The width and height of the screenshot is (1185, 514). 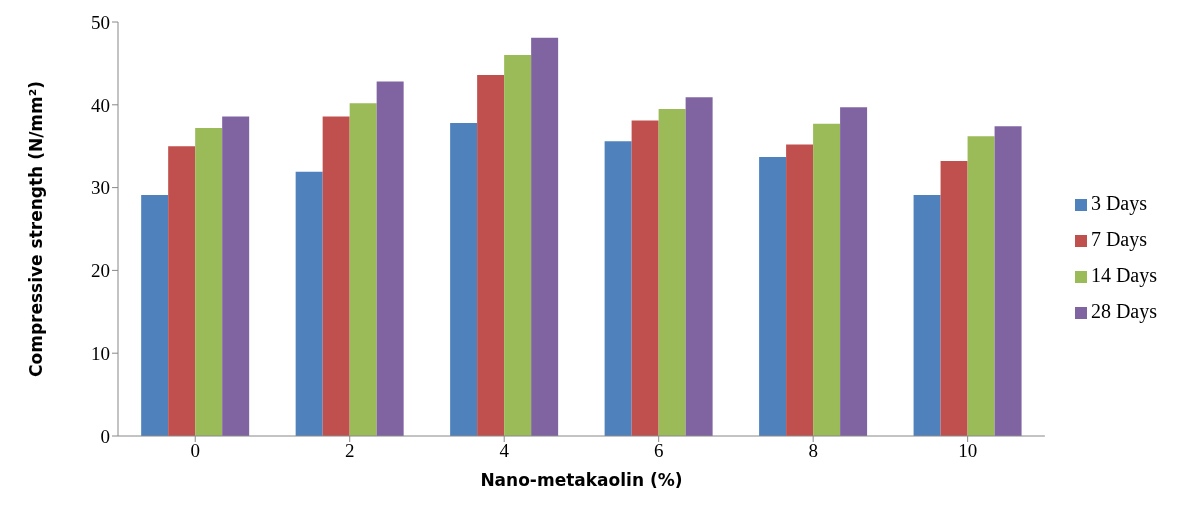 What do you see at coordinates (1118, 203) in the screenshot?
I see `legend-label: 3 Days` at bounding box center [1118, 203].